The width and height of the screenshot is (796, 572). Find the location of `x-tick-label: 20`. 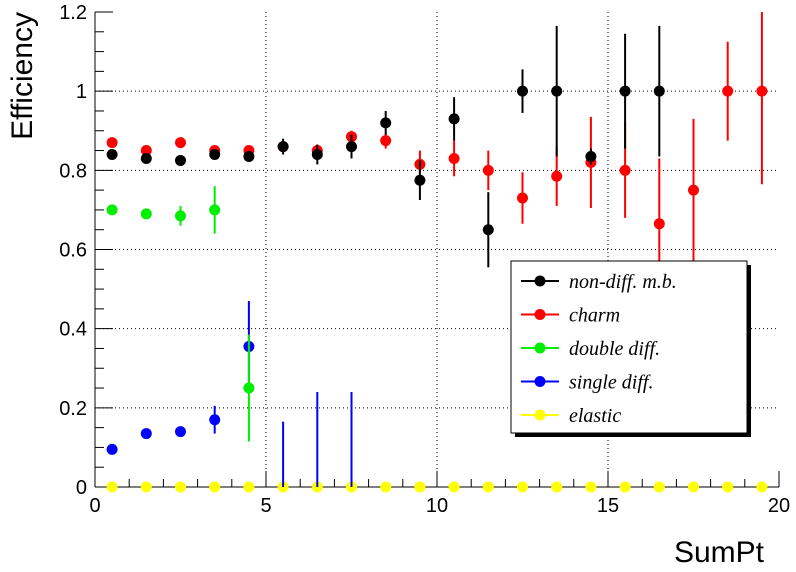

x-tick-label: 20 is located at coordinates (779, 506).